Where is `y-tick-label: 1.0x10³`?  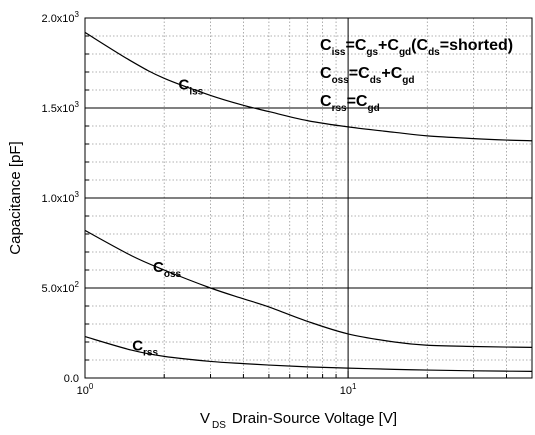
y-tick-label: 1.0x10³ is located at coordinates (61, 197).